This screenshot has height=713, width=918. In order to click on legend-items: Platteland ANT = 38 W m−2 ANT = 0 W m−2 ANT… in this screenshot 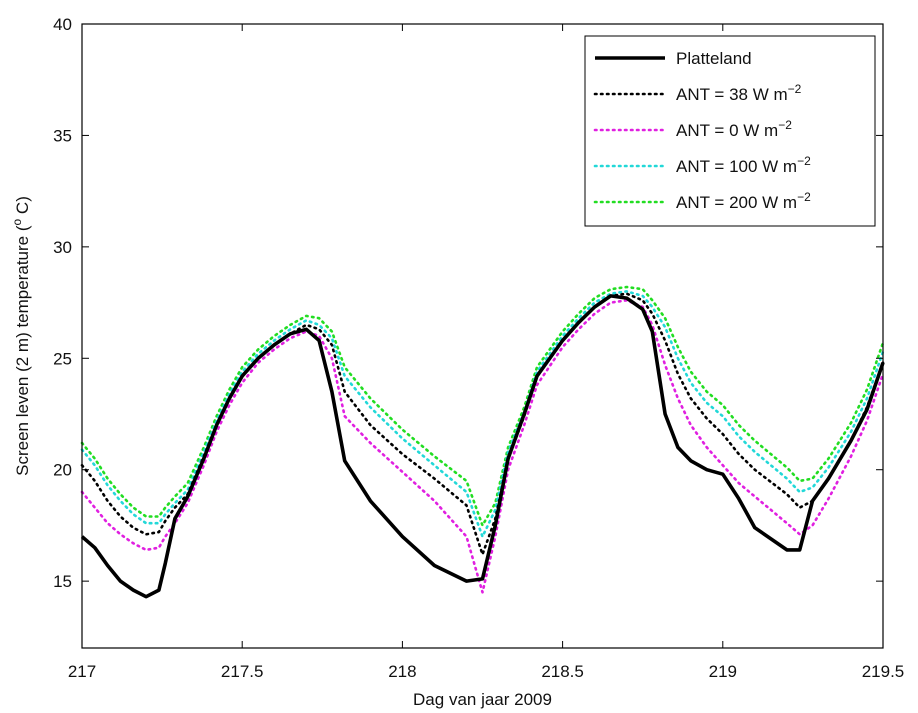, I will do `click(702, 130)`.